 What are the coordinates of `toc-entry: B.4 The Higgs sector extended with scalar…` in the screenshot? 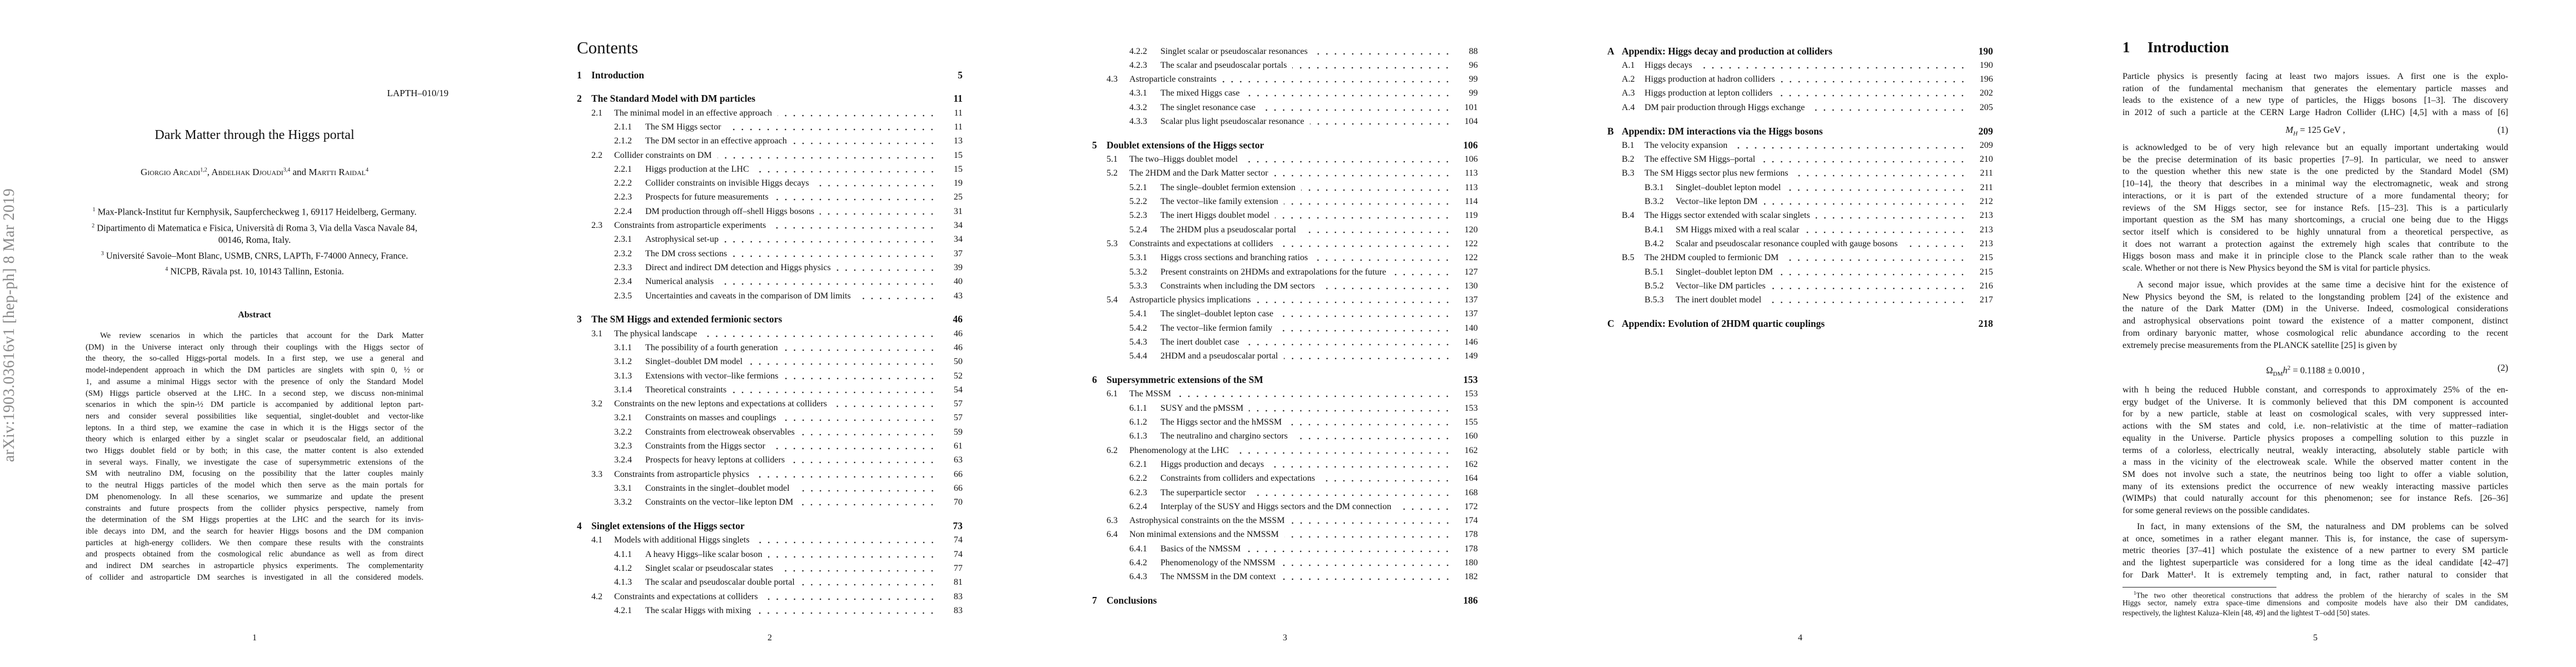 It's located at (1800, 215).